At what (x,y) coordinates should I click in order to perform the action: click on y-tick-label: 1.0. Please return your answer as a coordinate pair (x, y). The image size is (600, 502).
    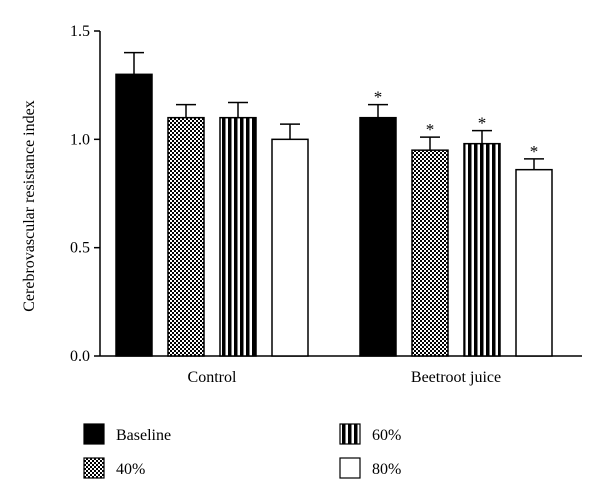
    Looking at the image, I should click on (80, 139).